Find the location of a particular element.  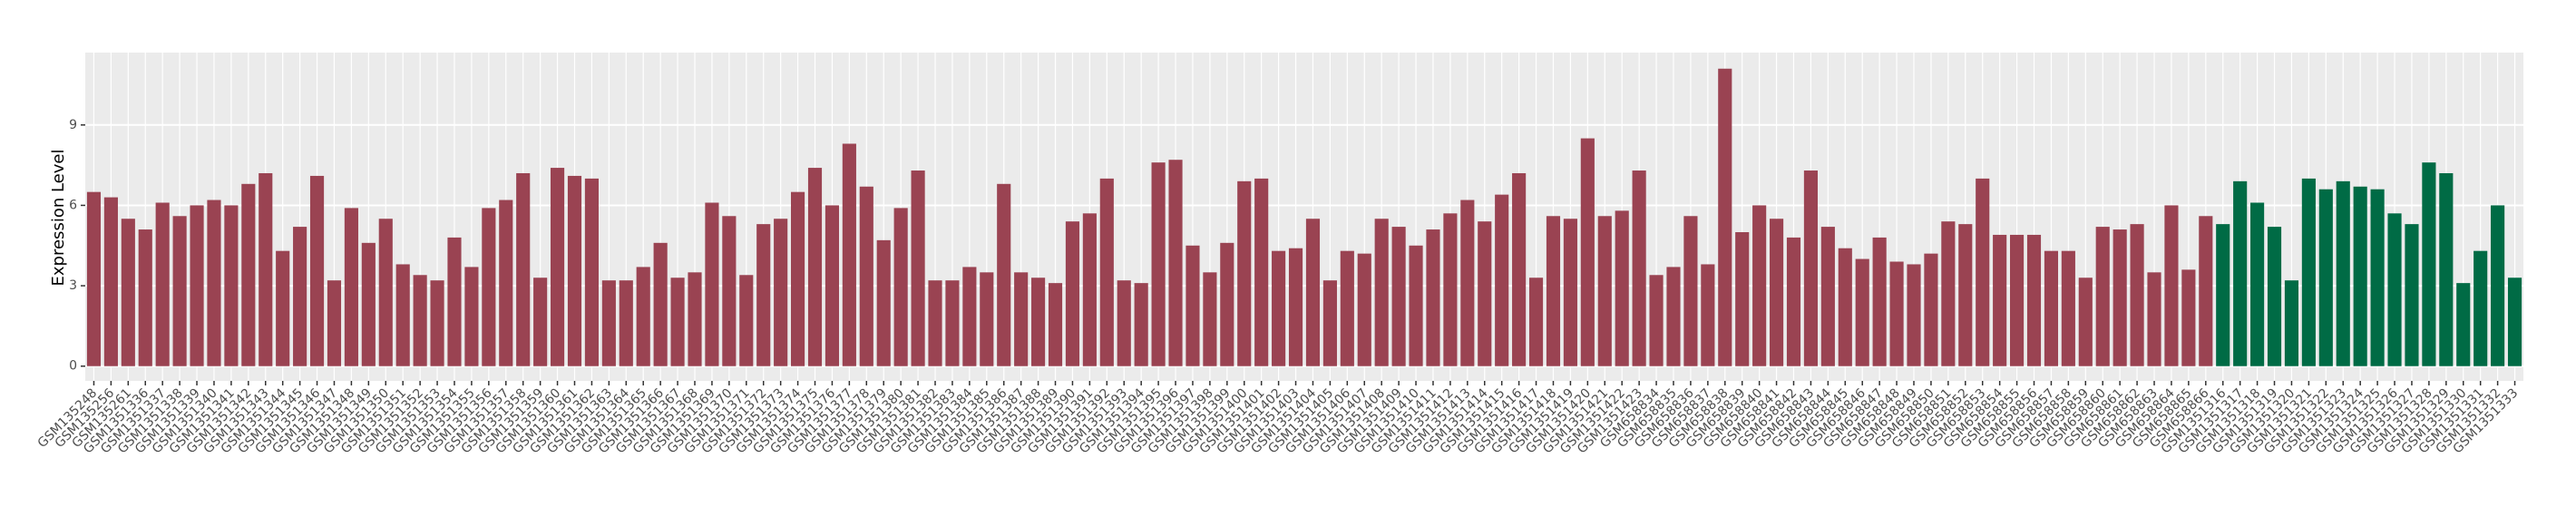

y-tick-label: 9 is located at coordinates (73, 125).